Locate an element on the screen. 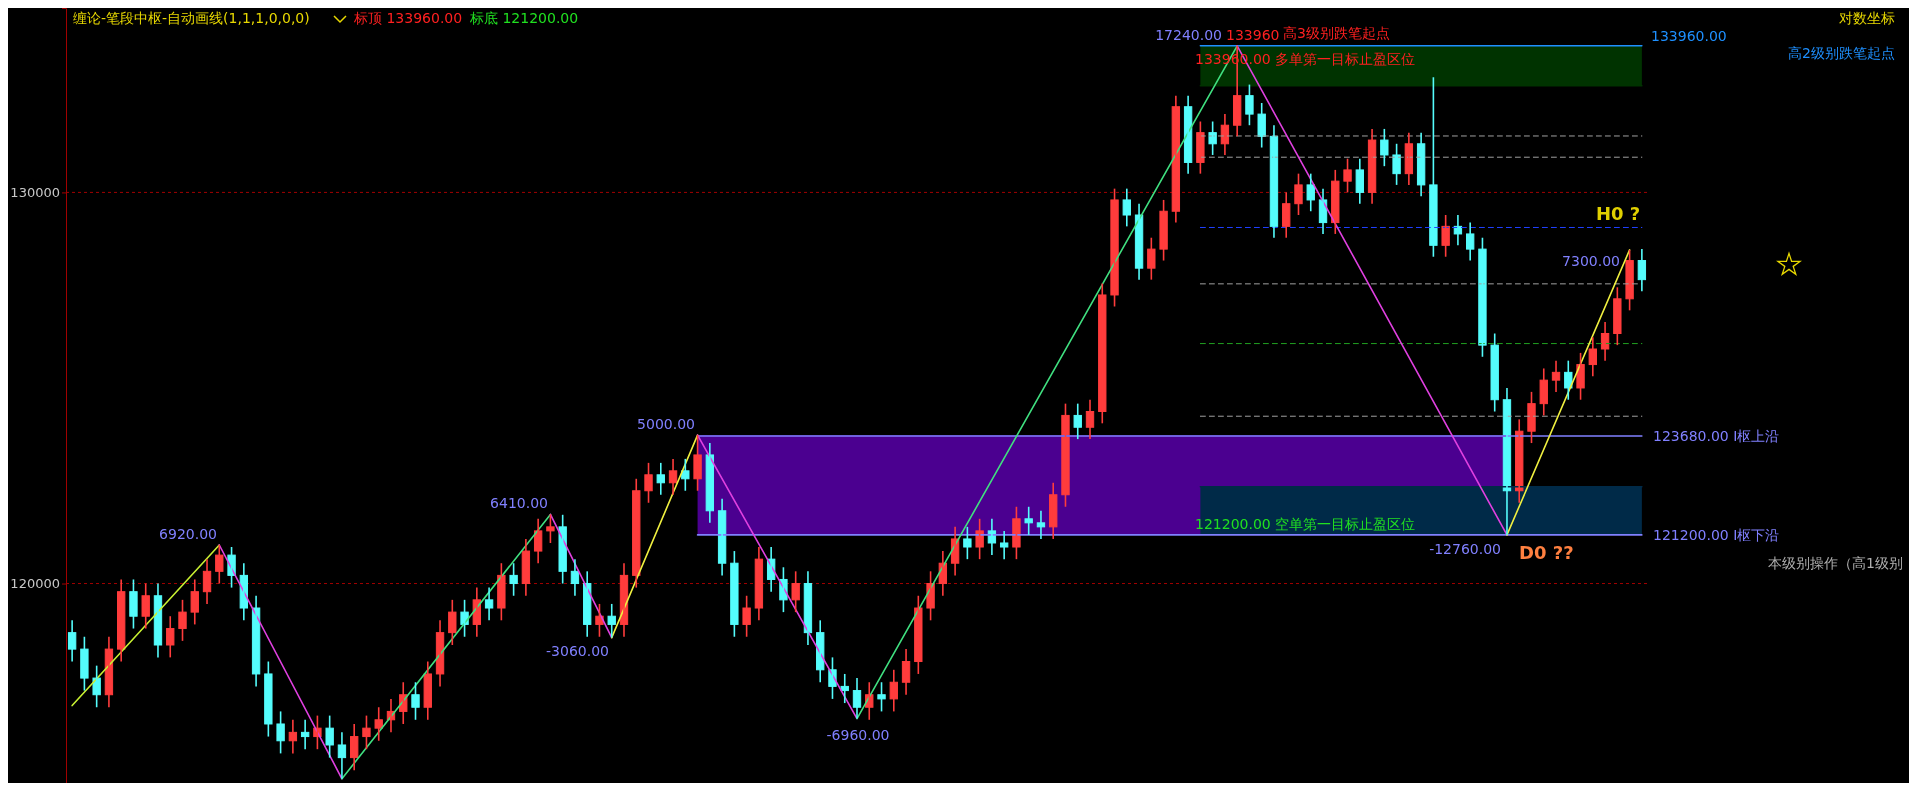 This screenshot has height=791, width=1917. annotation: 标顶 133960.00 is located at coordinates (408, 18).